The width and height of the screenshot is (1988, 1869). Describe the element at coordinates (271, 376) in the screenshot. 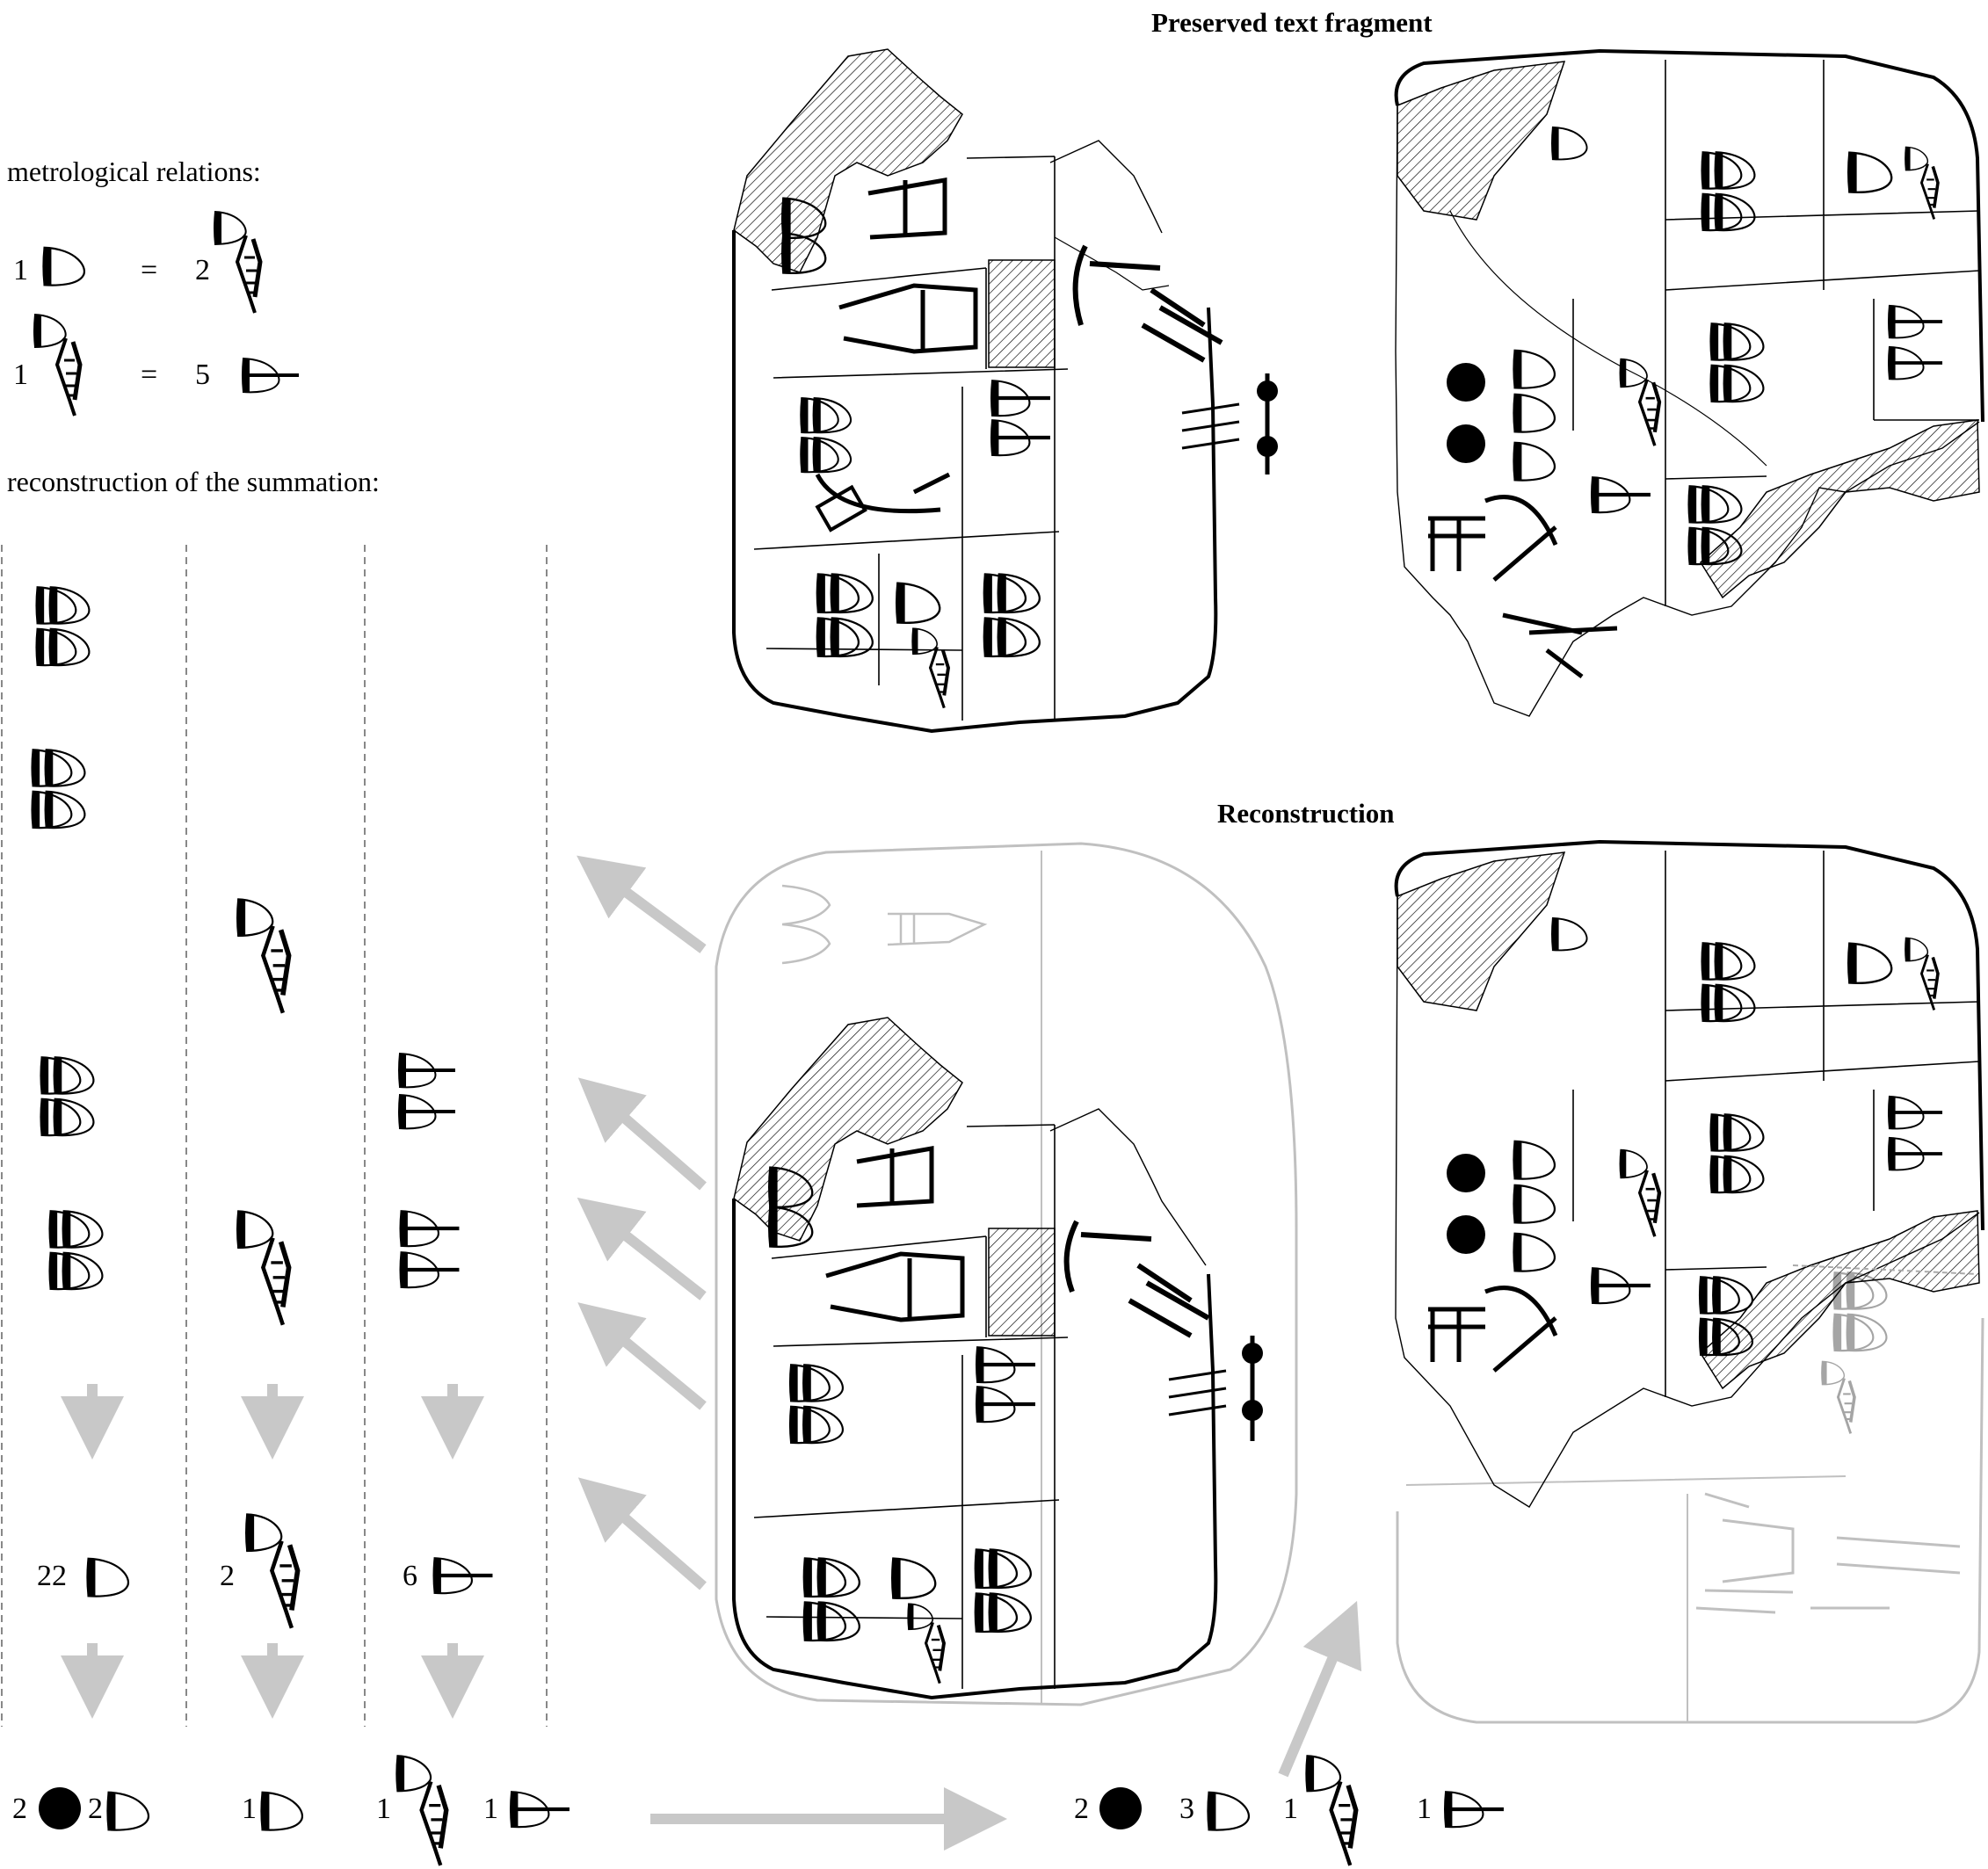

I see `numeral-dotted-sign` at that location.